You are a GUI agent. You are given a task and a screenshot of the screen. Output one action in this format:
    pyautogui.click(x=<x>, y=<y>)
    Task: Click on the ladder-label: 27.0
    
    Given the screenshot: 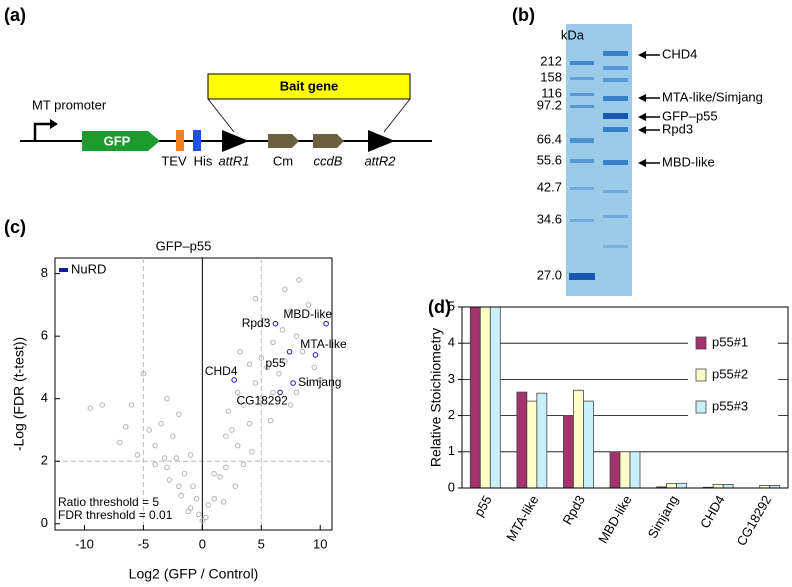 What is the action you would take?
    pyautogui.click(x=549, y=274)
    